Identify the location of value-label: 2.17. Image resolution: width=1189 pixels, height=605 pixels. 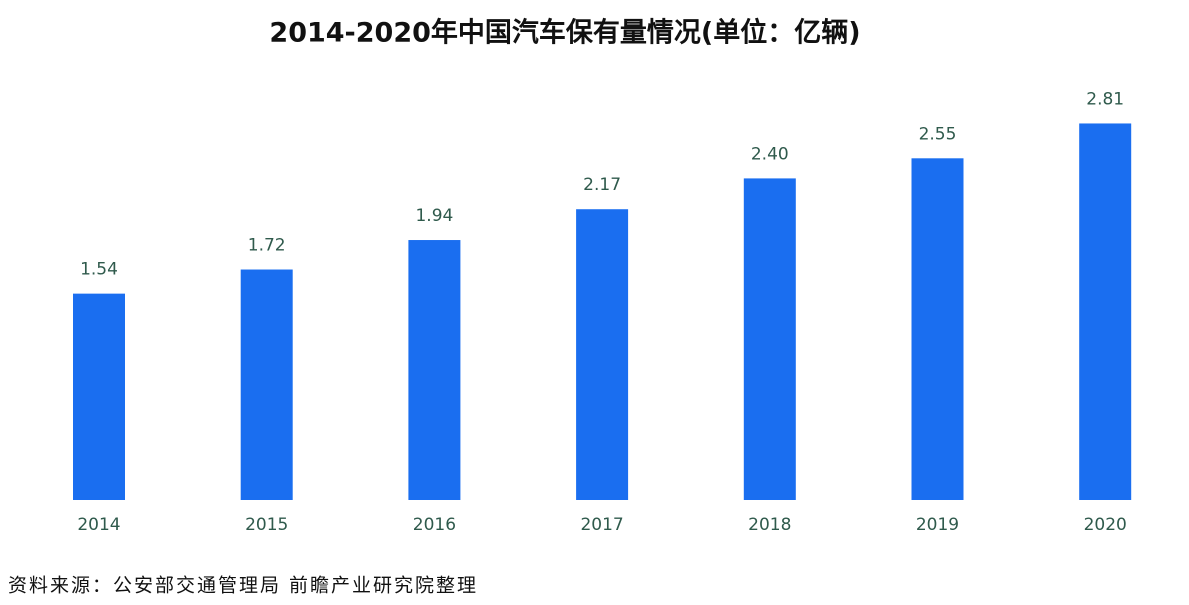
(602, 185).